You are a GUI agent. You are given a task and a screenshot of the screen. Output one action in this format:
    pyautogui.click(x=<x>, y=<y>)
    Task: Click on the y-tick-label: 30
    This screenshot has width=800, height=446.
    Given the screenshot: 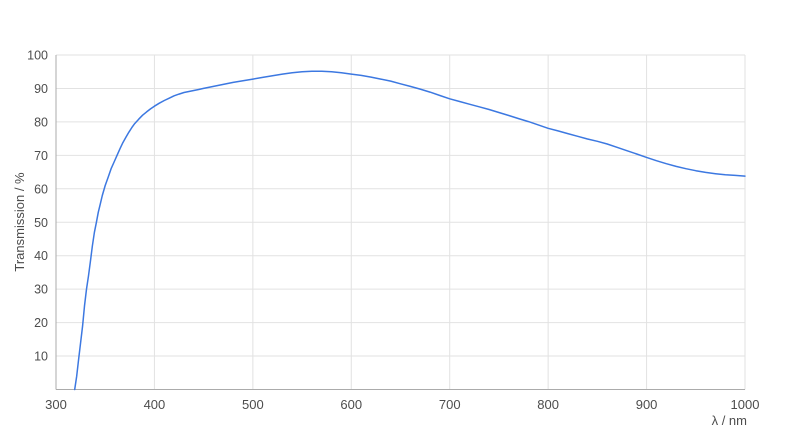 What is the action you would take?
    pyautogui.click(x=41, y=290)
    